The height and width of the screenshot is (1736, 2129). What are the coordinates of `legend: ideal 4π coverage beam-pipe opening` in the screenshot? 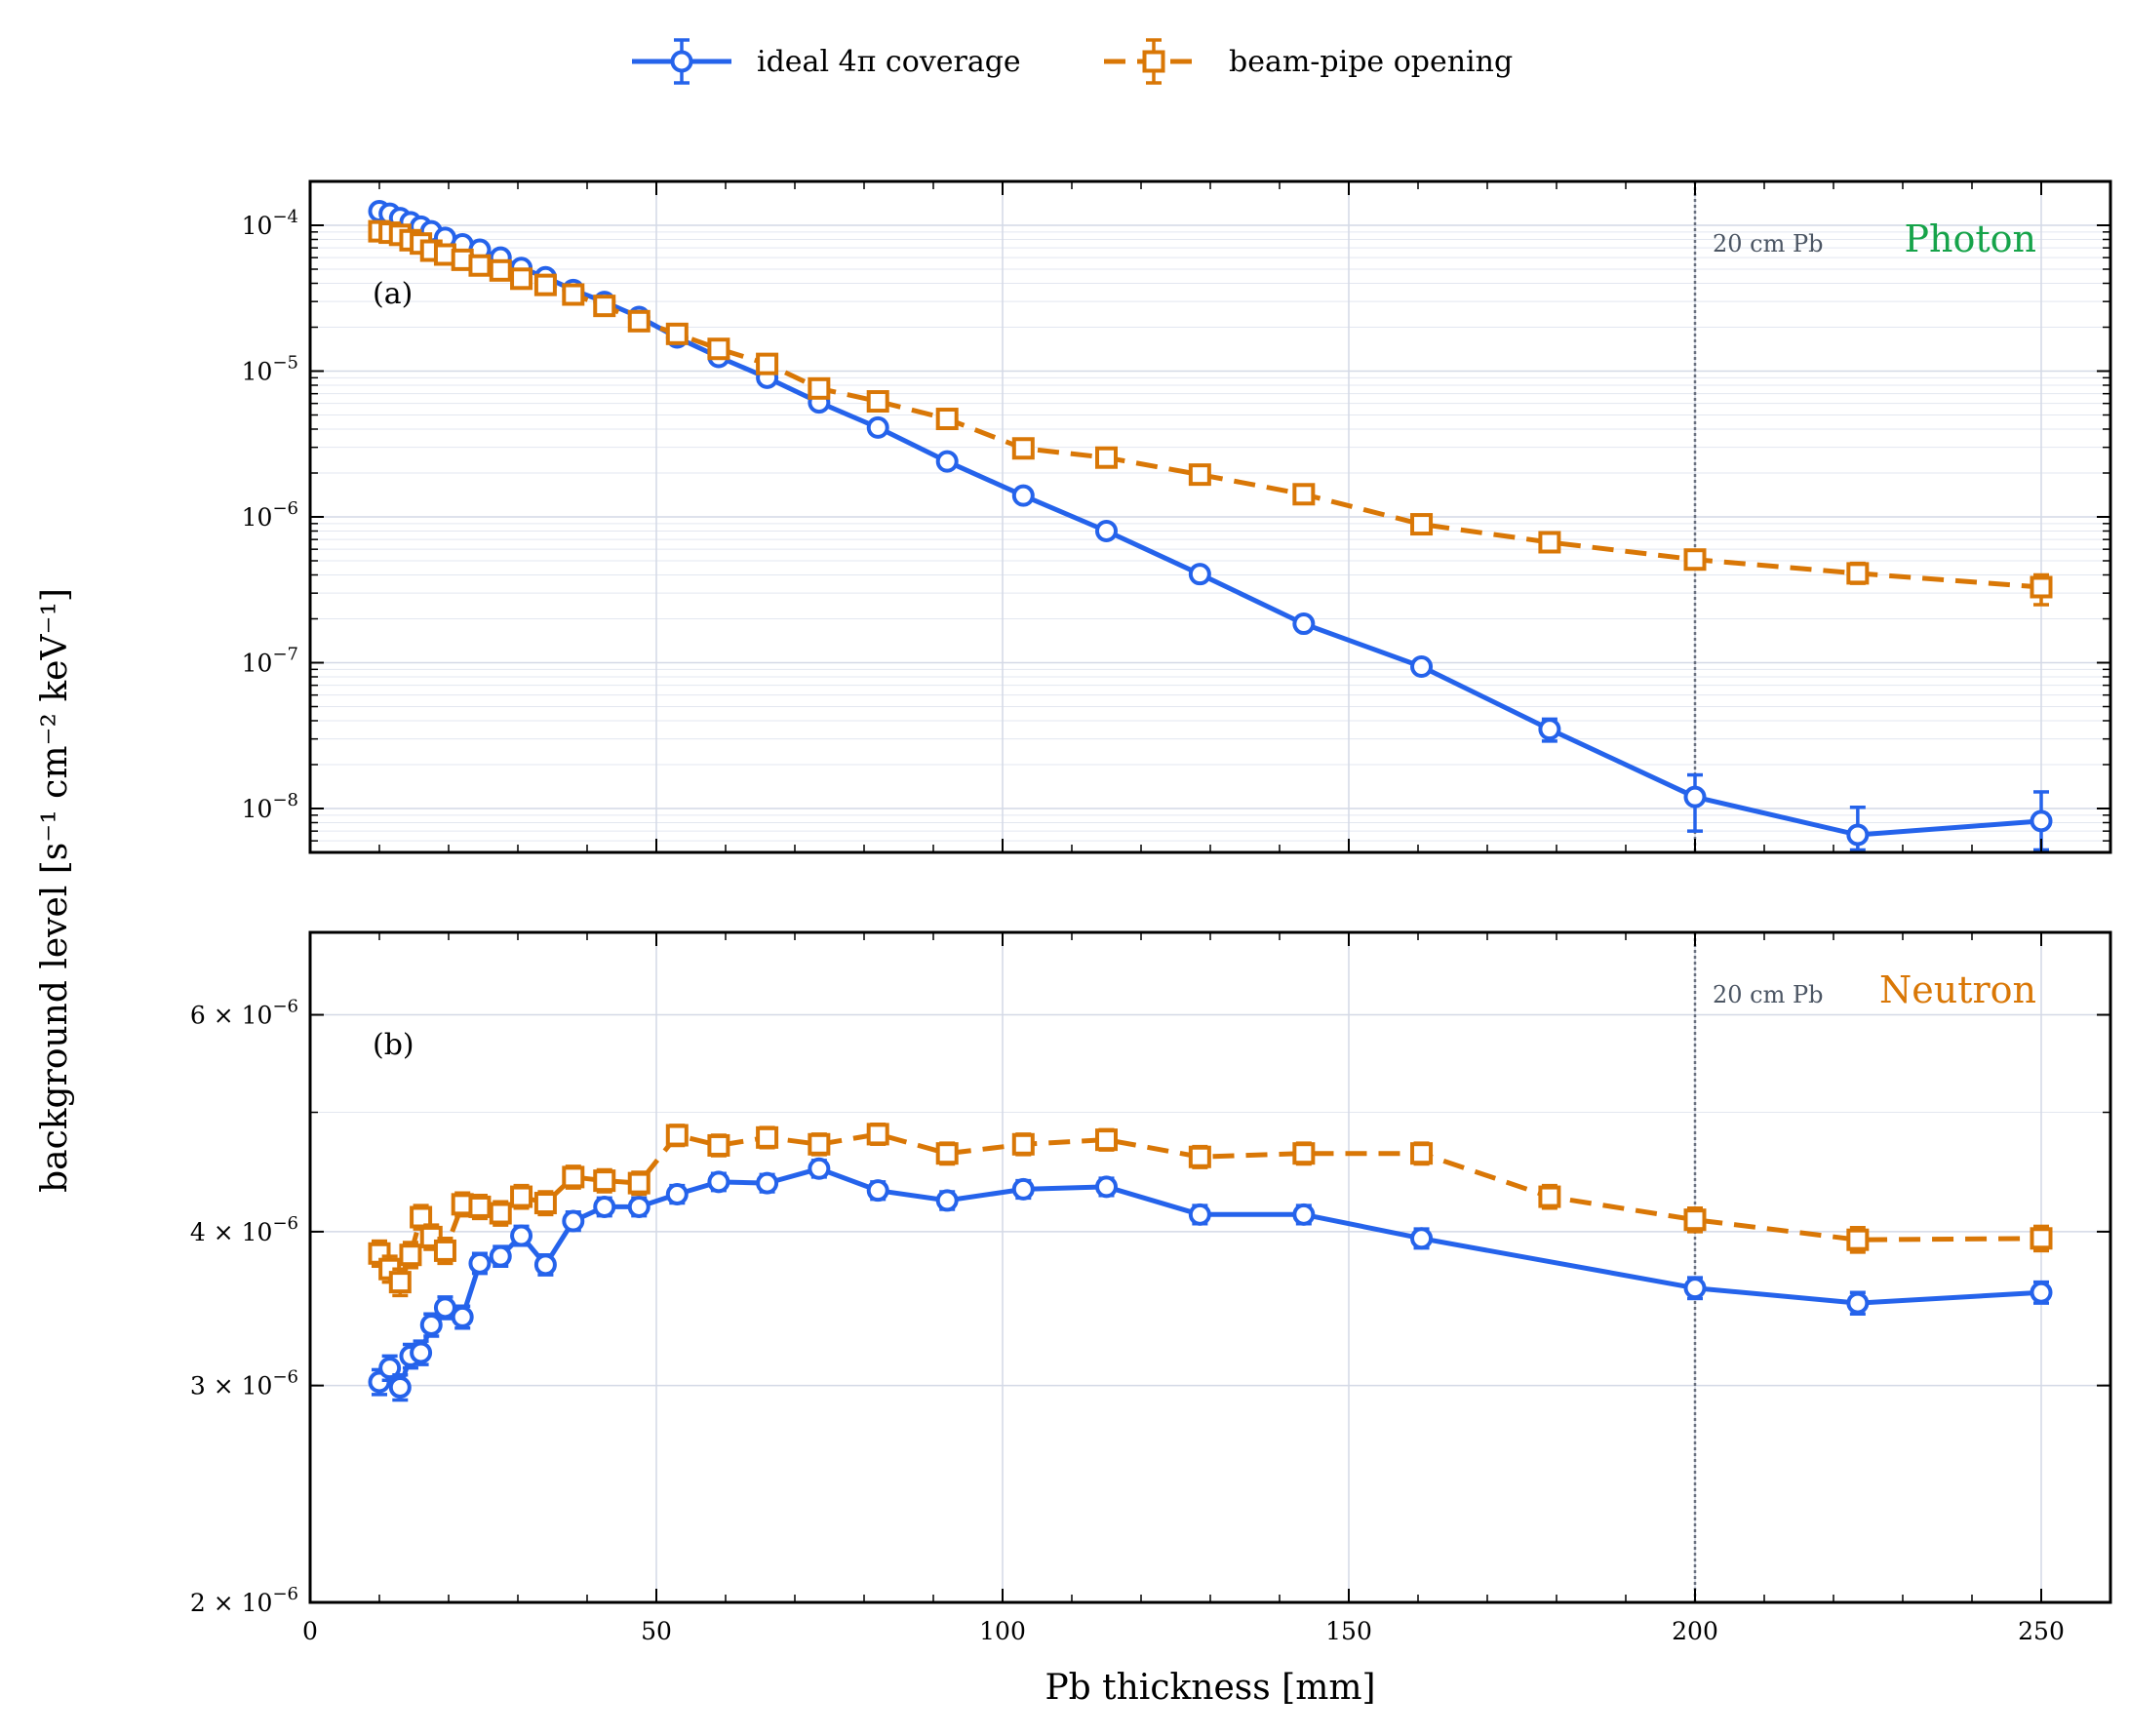 It's located at (1072, 61).